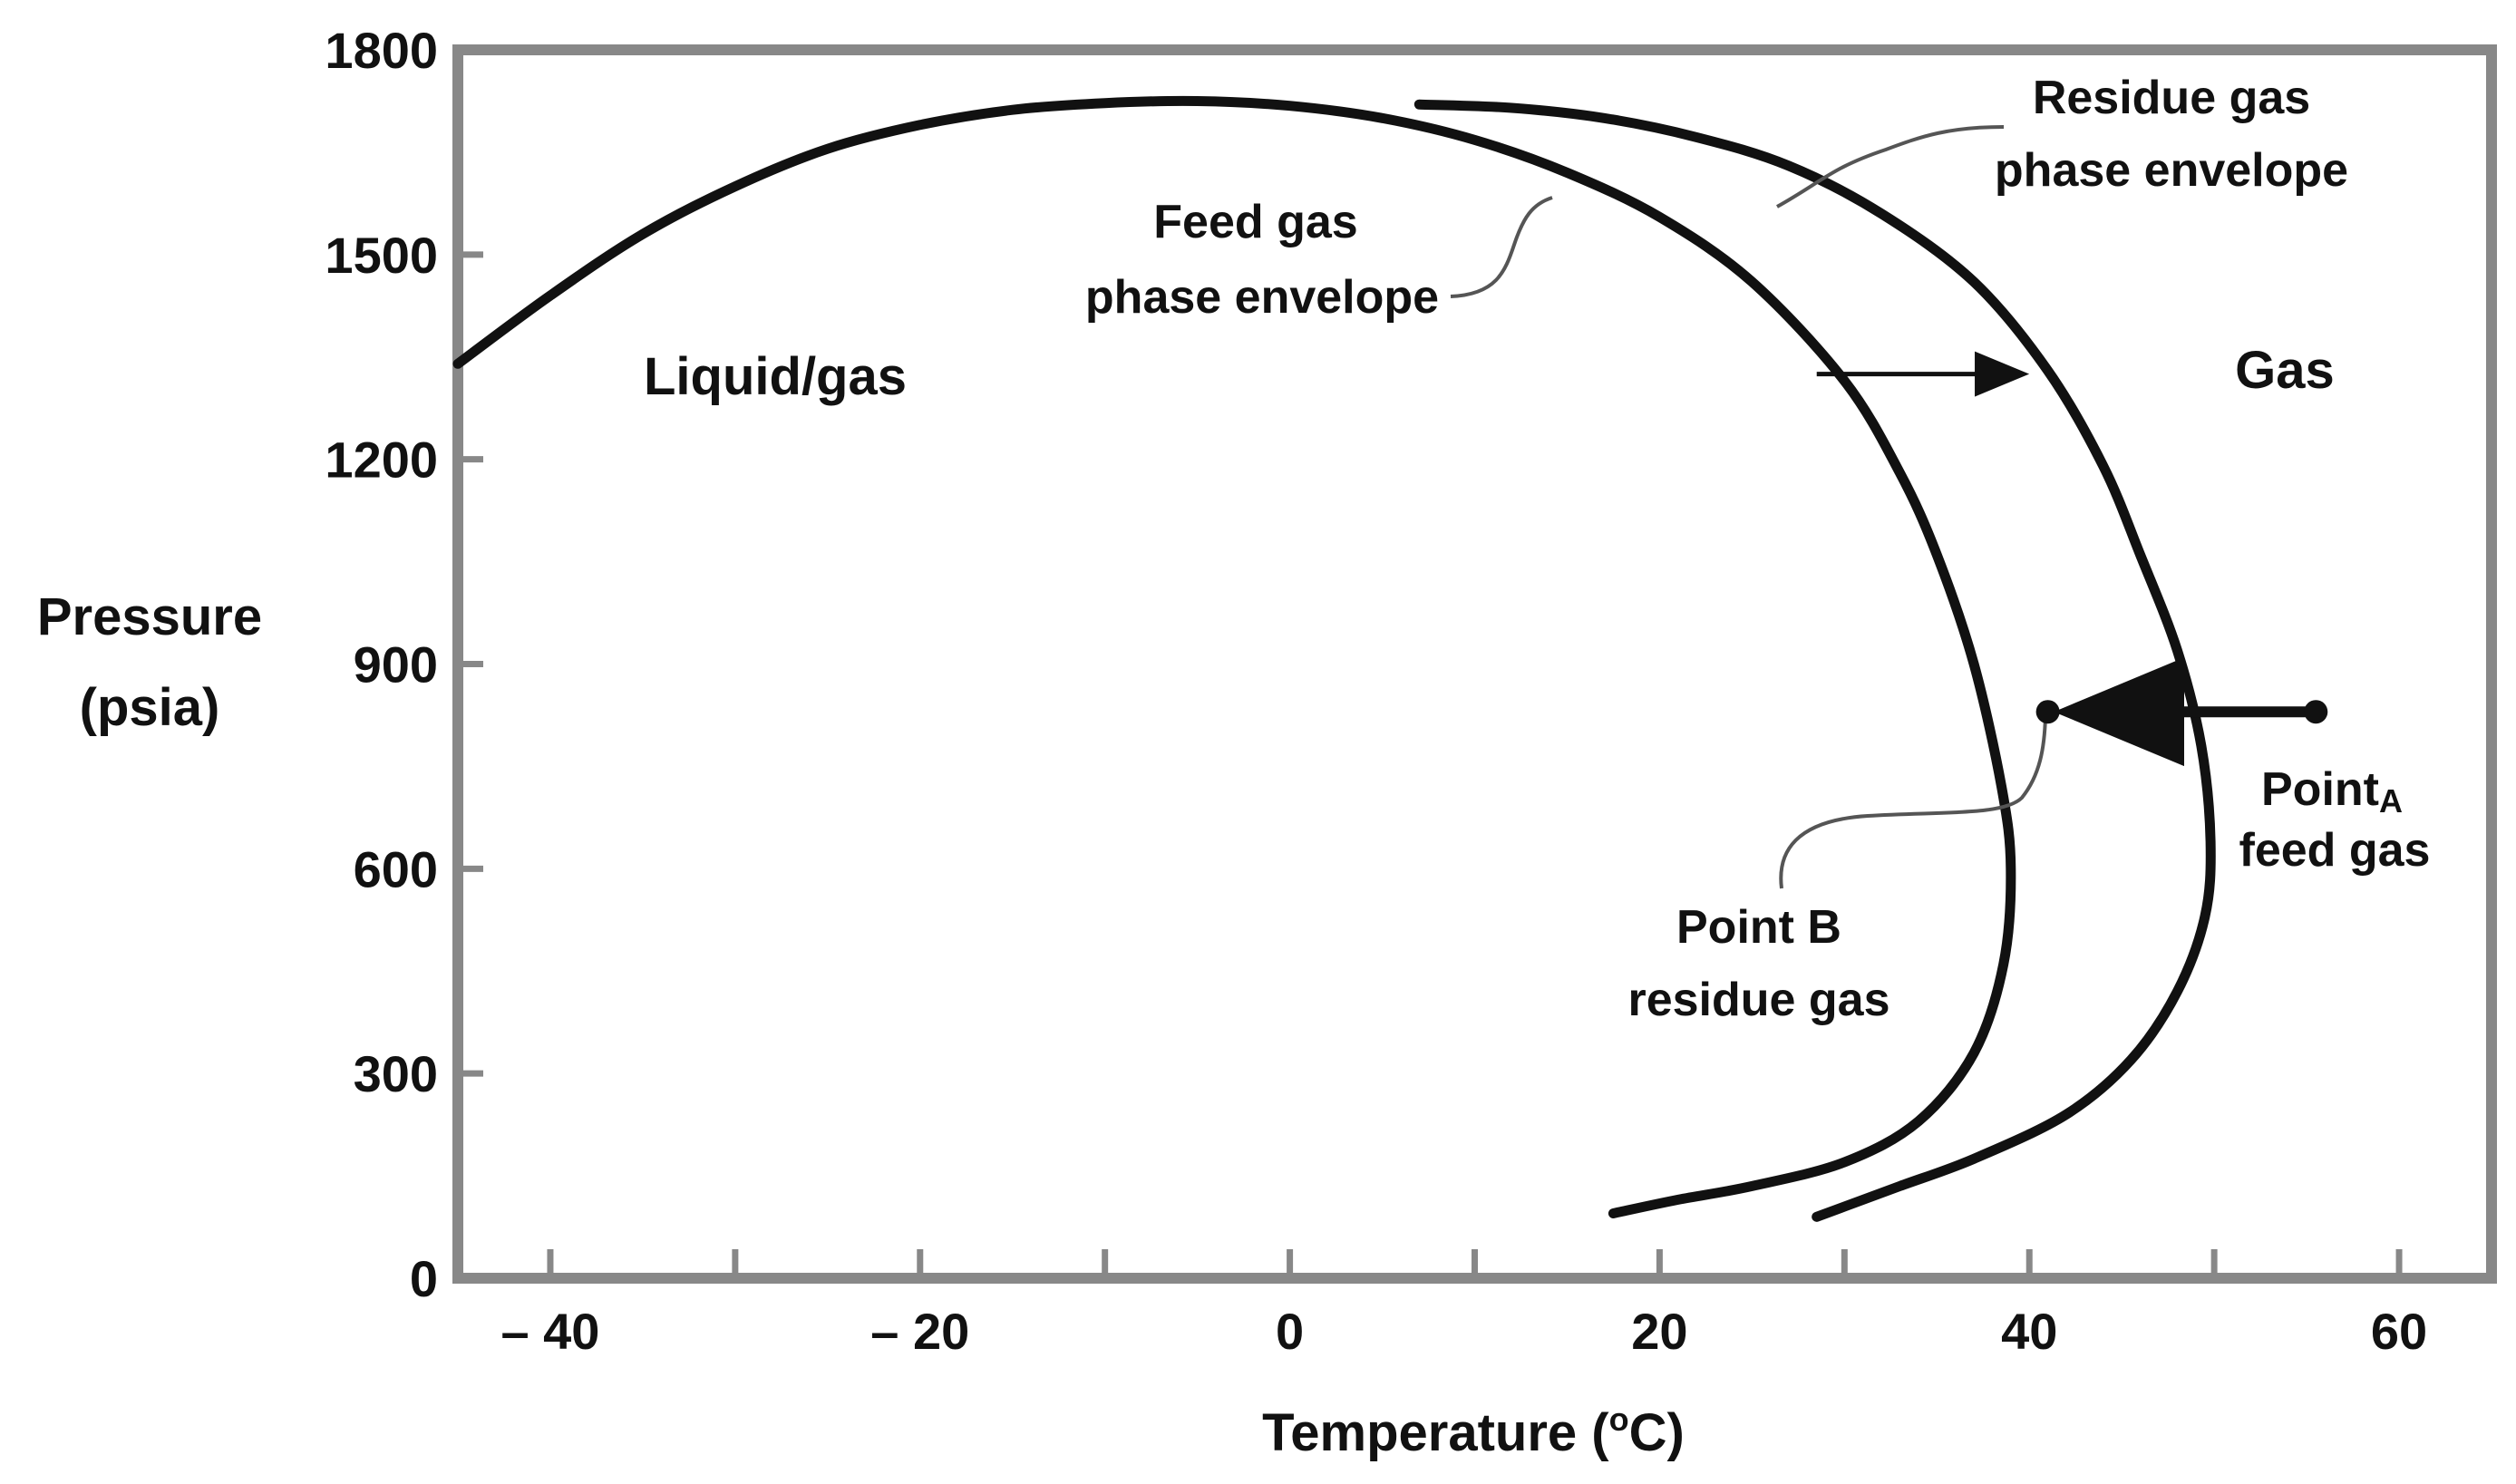 Image resolution: width=2516 pixels, height=1484 pixels. I want to click on x-tick-label-3: 20, so click(1659, 1331).